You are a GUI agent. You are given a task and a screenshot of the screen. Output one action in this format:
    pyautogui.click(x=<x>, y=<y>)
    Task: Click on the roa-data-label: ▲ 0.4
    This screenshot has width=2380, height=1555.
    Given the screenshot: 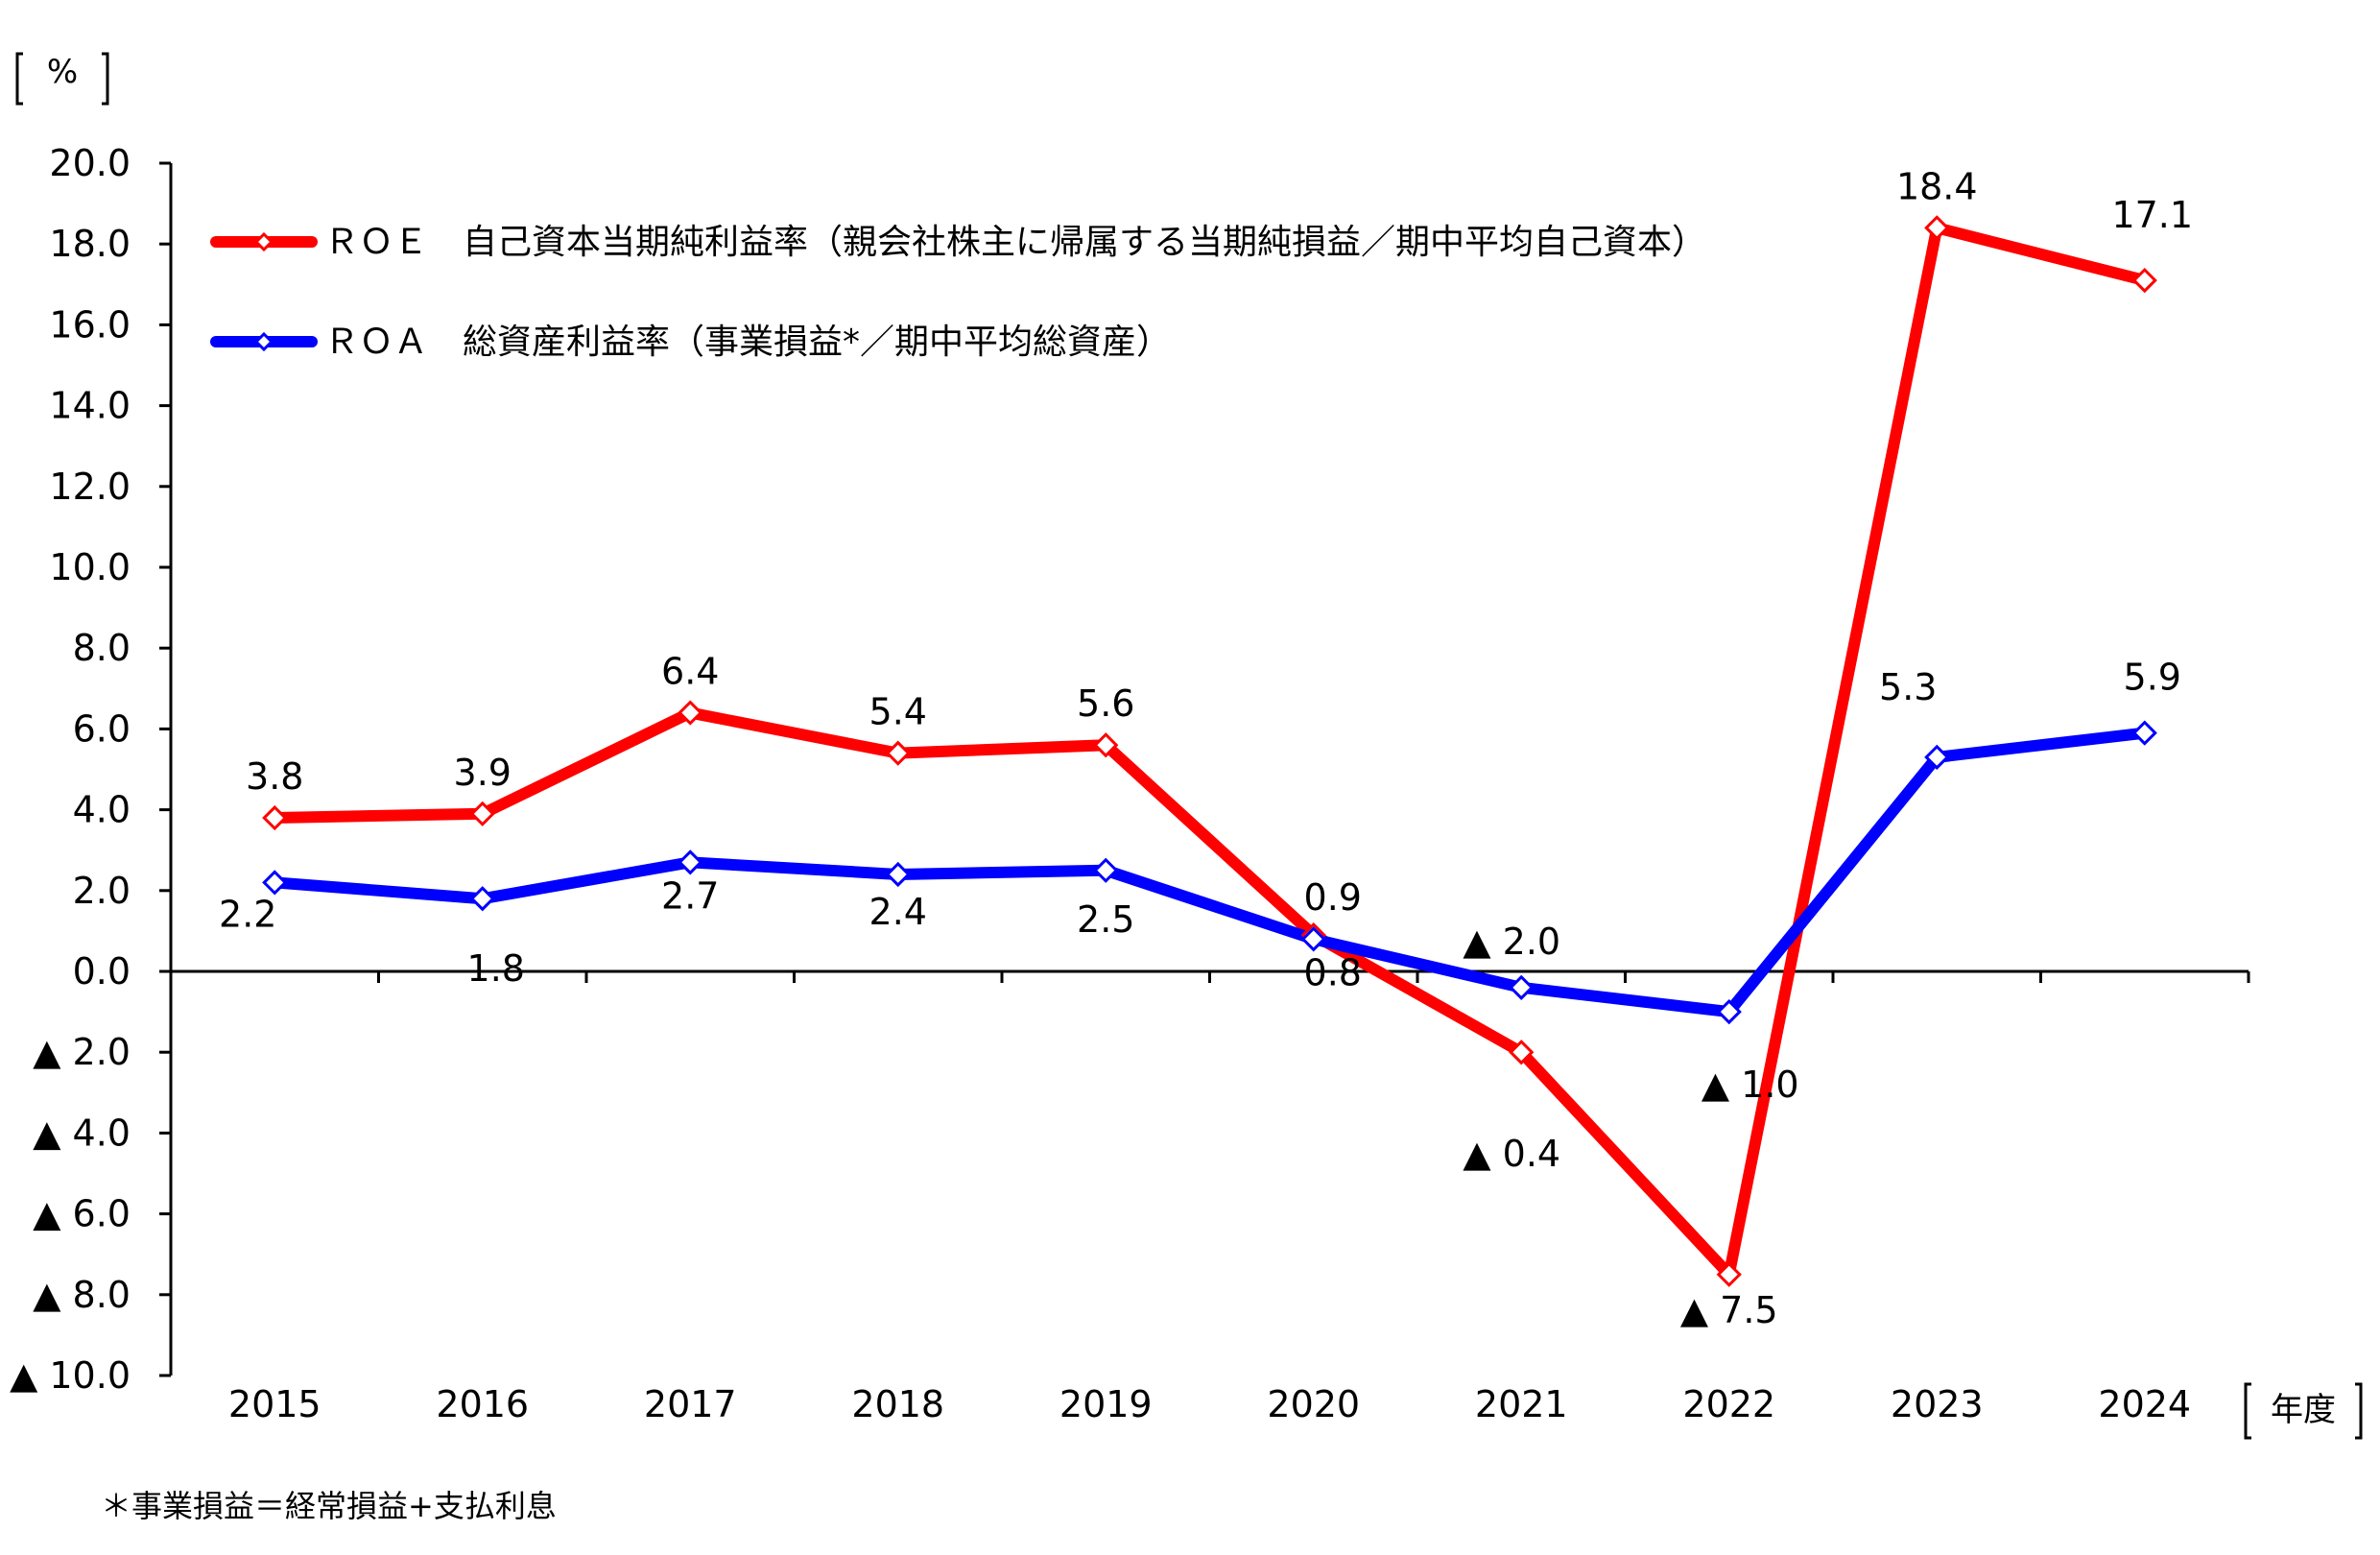 What is the action you would take?
    pyautogui.click(x=1511, y=1154)
    